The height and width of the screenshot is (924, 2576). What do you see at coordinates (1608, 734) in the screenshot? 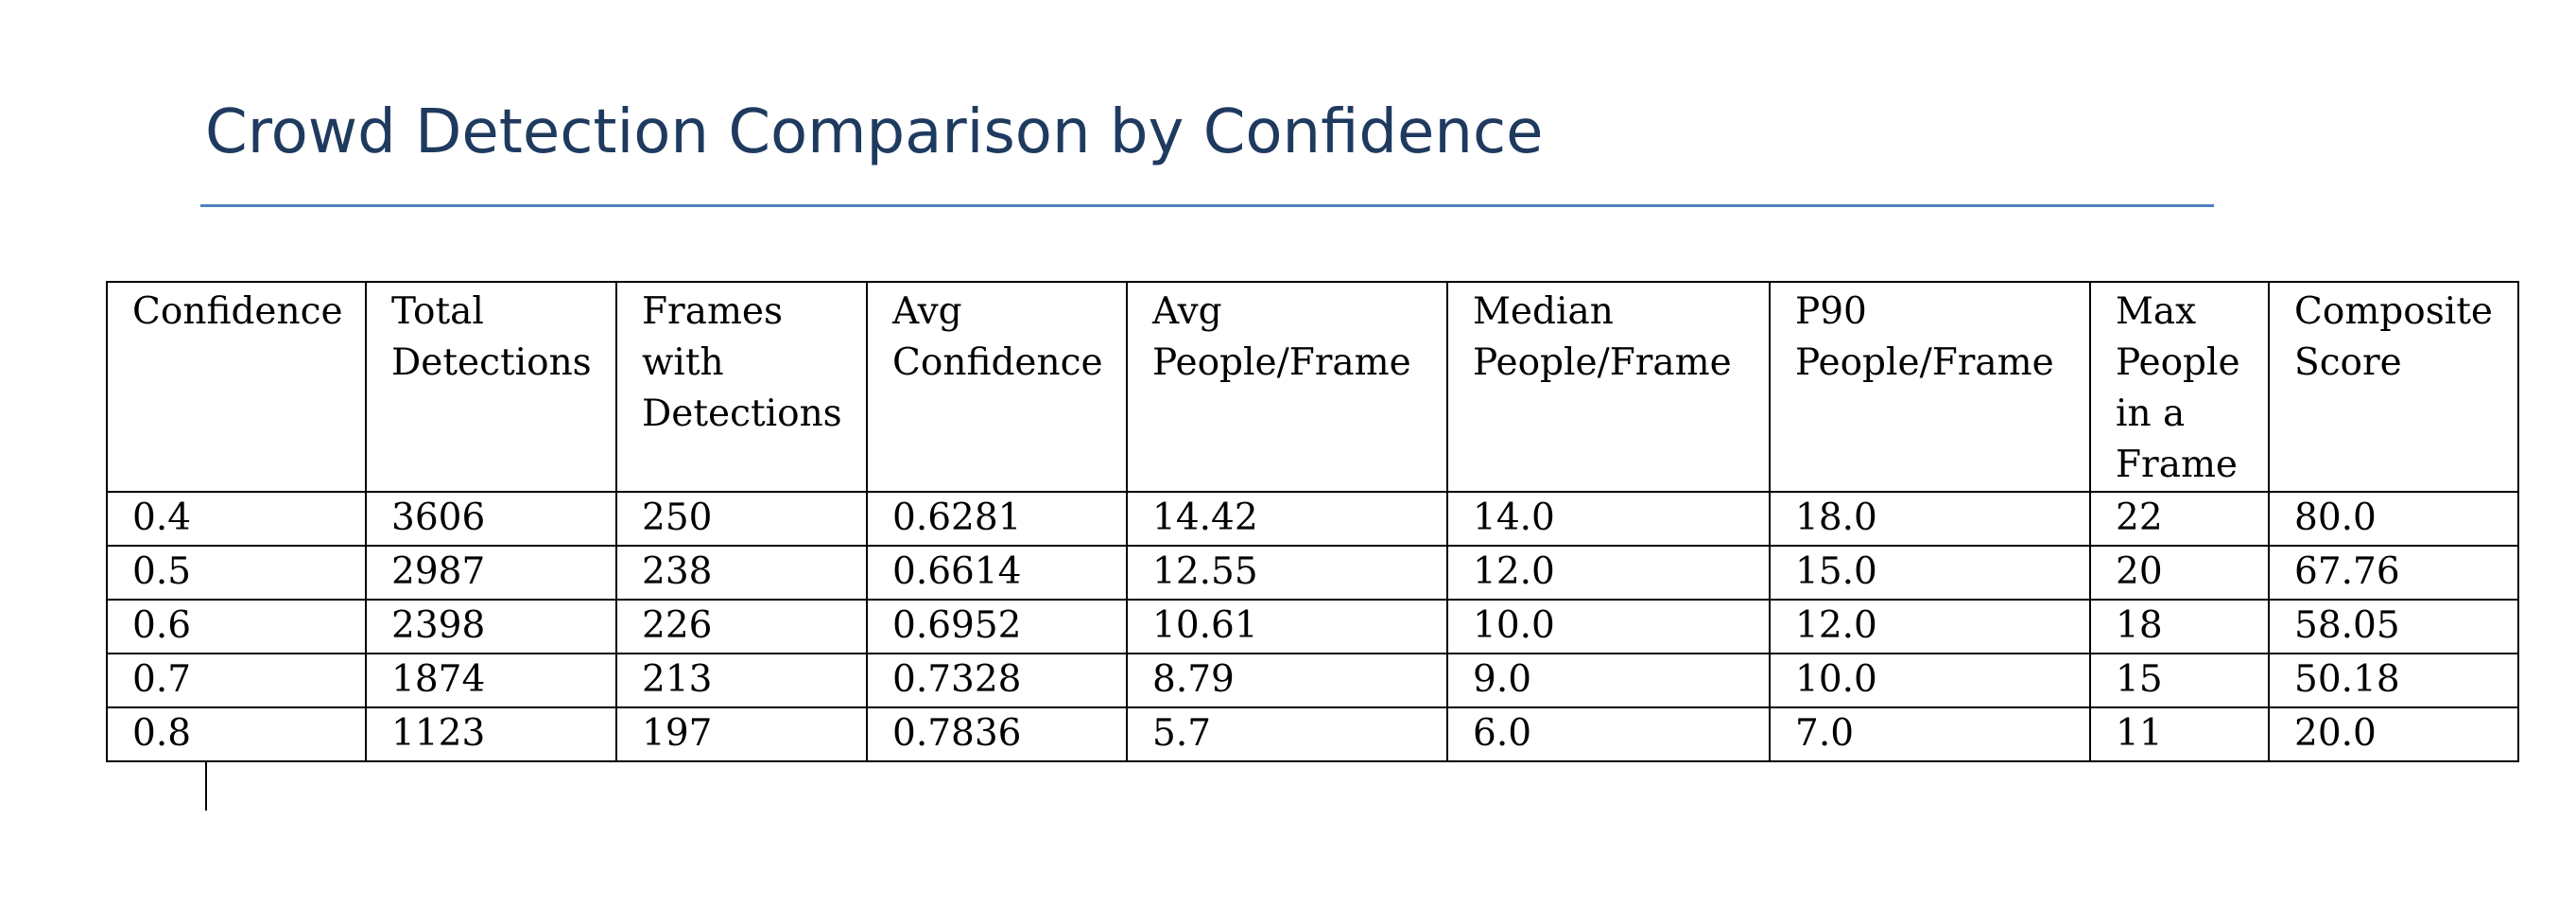
I see `table-cell: 6.0` at bounding box center [1608, 734].